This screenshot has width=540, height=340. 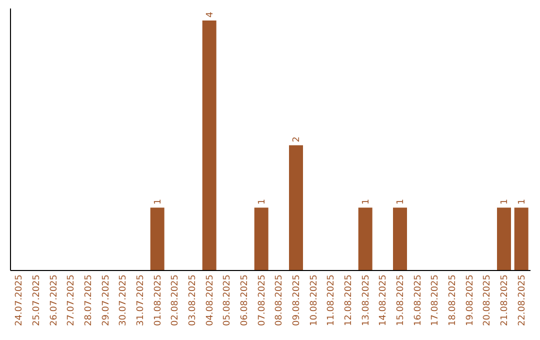 What do you see at coordinates (383, 300) in the screenshot?
I see `x-tick-label: 14.08.2025` at bounding box center [383, 300].